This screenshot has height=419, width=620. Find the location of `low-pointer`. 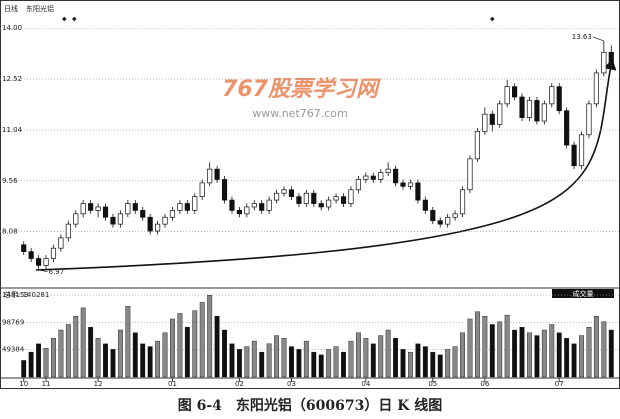

low-pointer is located at coordinates (43, 271).